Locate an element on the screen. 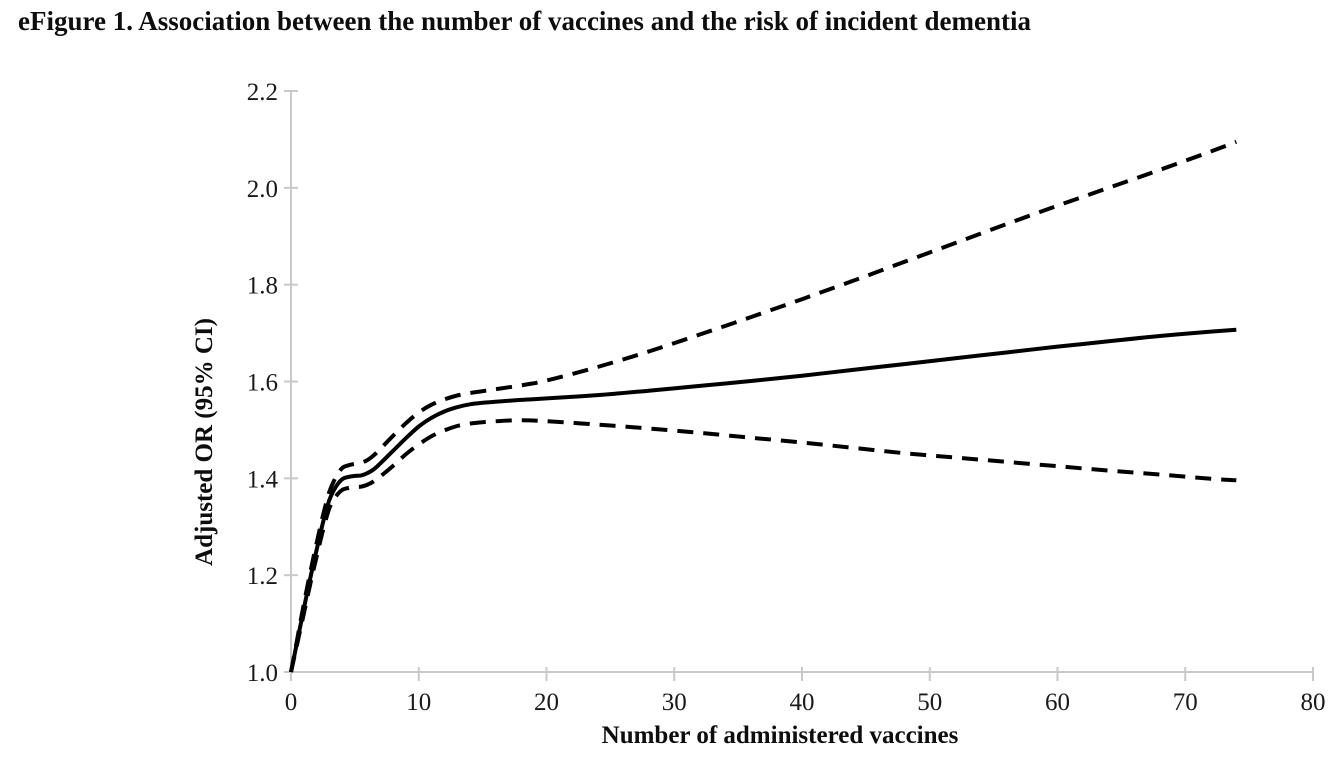  x-tick-label: 70 is located at coordinates (1185, 702).